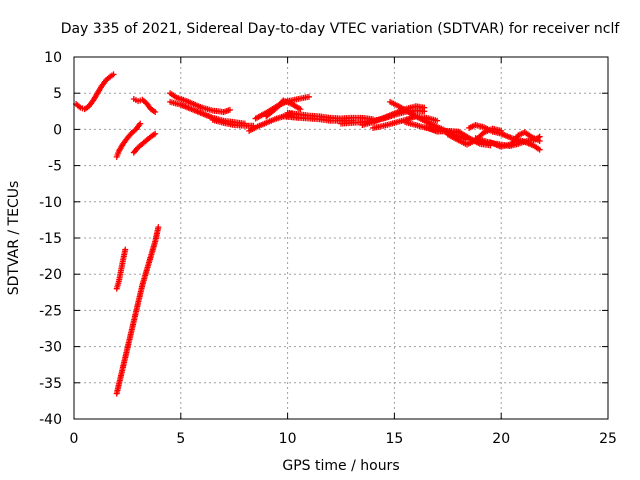 The width and height of the screenshot is (640, 480). What do you see at coordinates (343, 439) in the screenshot?
I see `x-tick-labels: 0 5 10 15 20 25` at bounding box center [343, 439].